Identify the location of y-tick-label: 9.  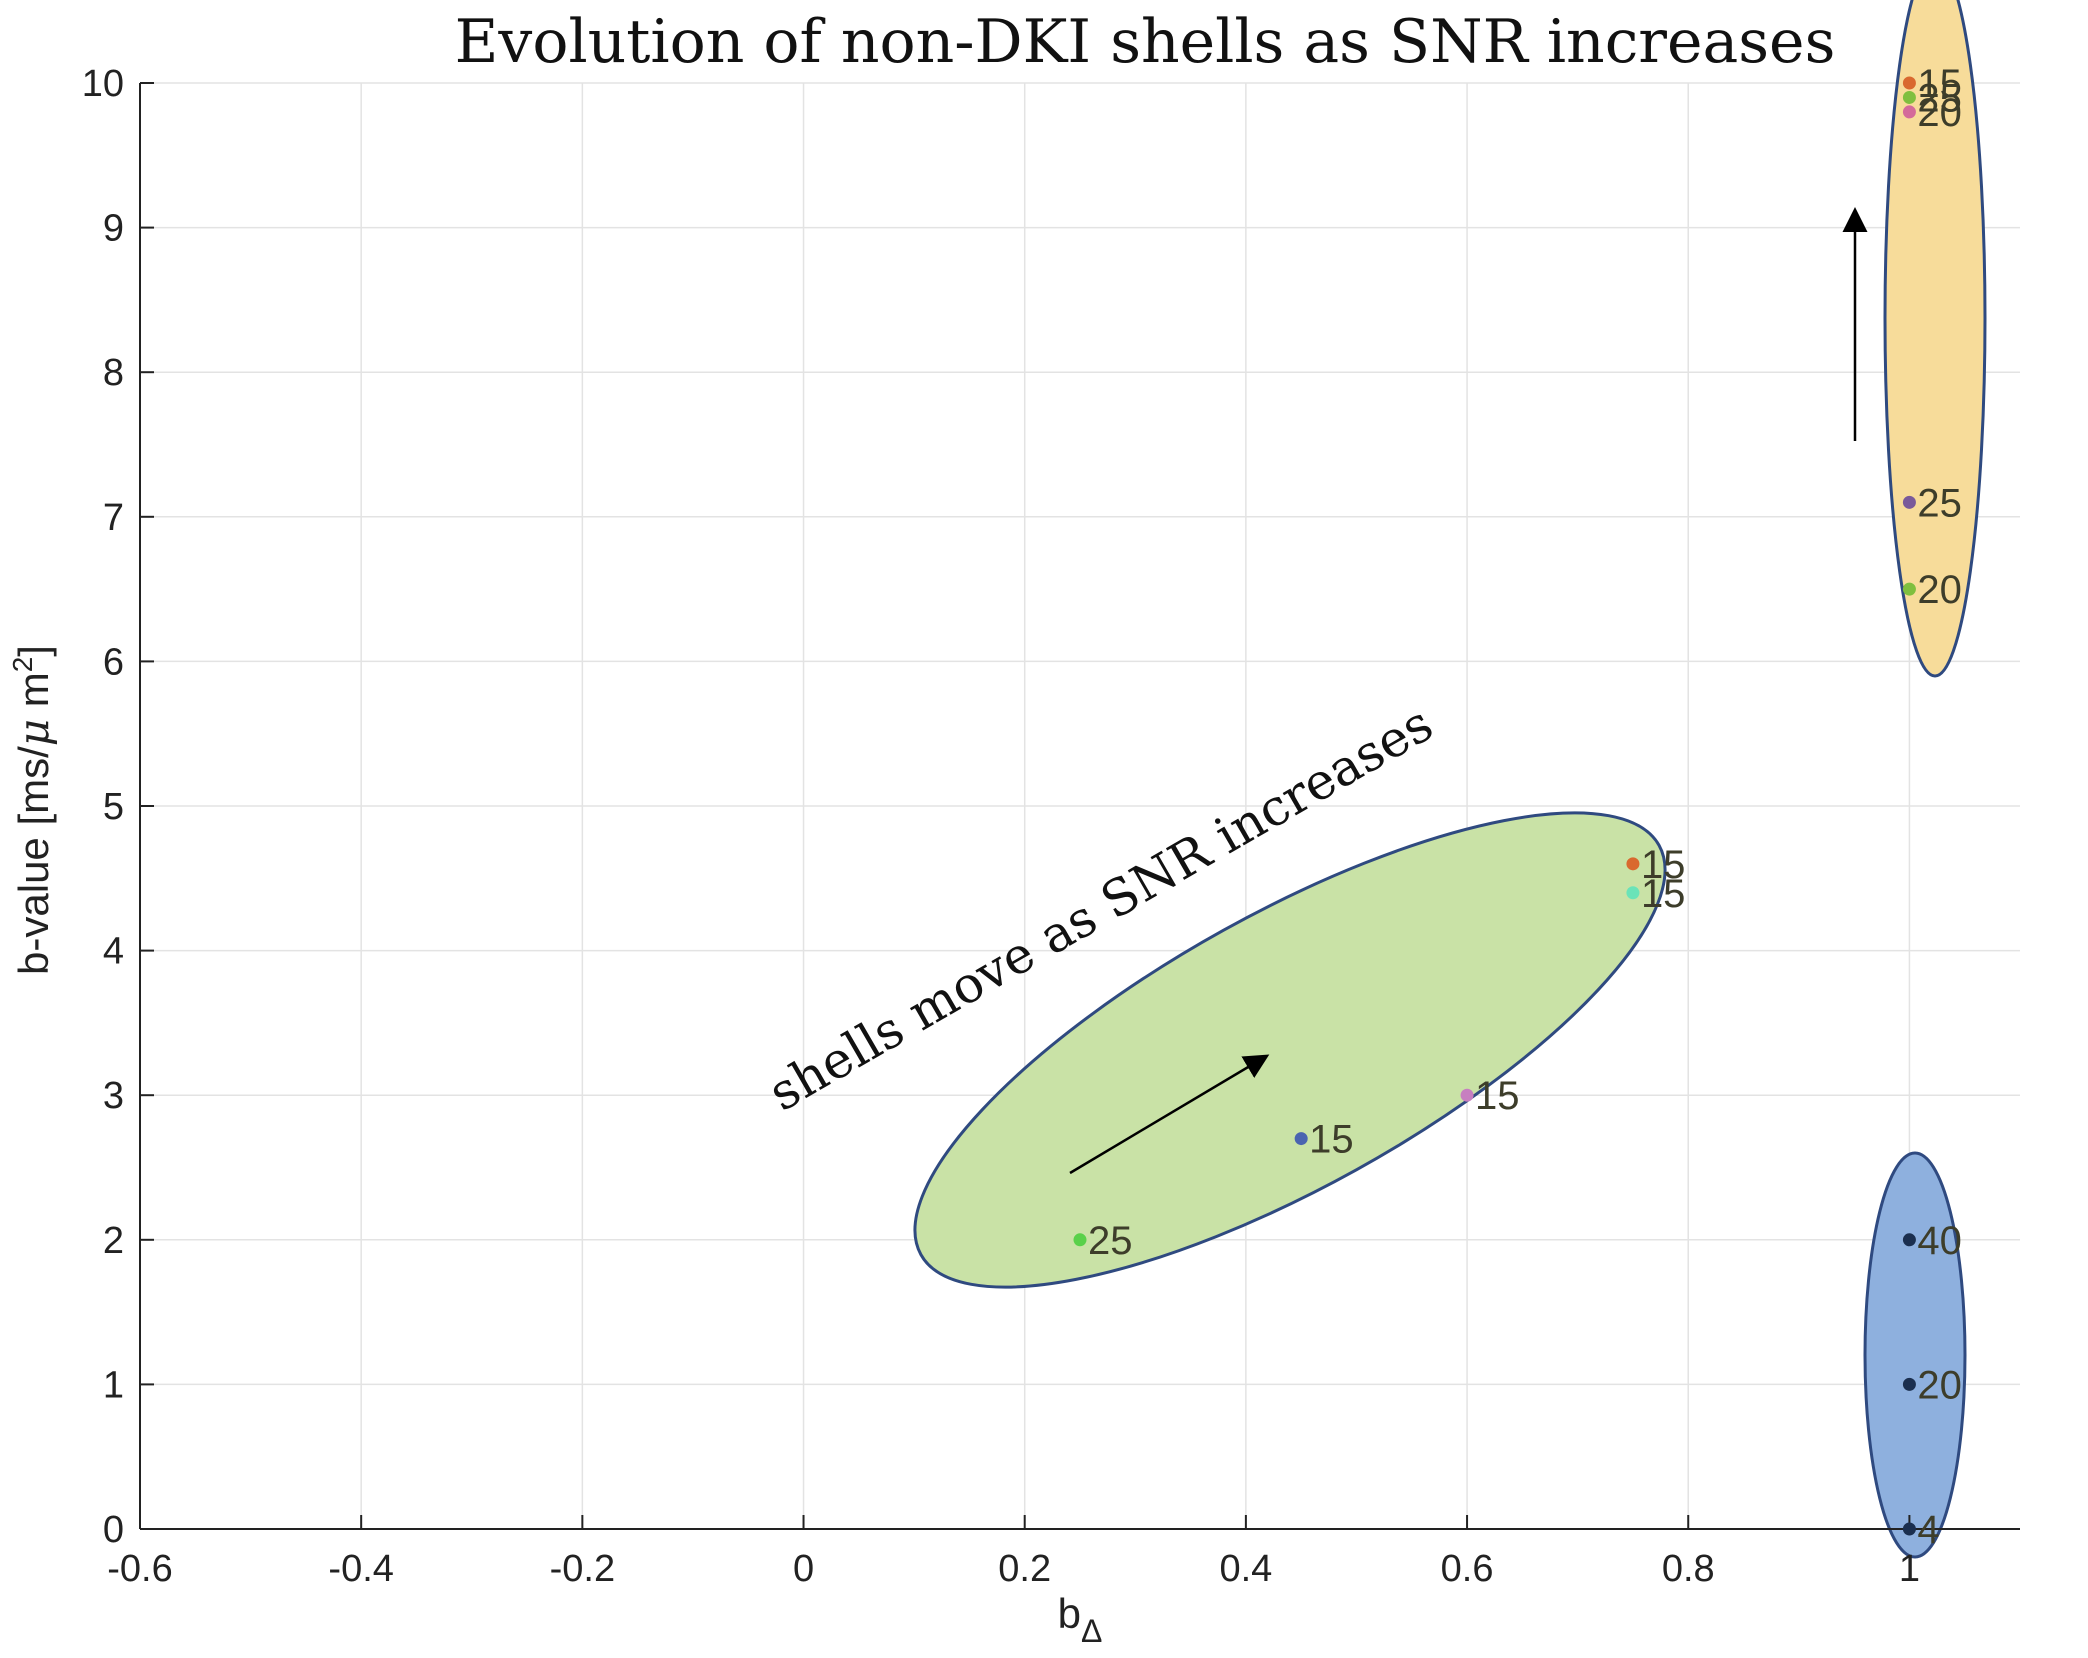
(113, 229).